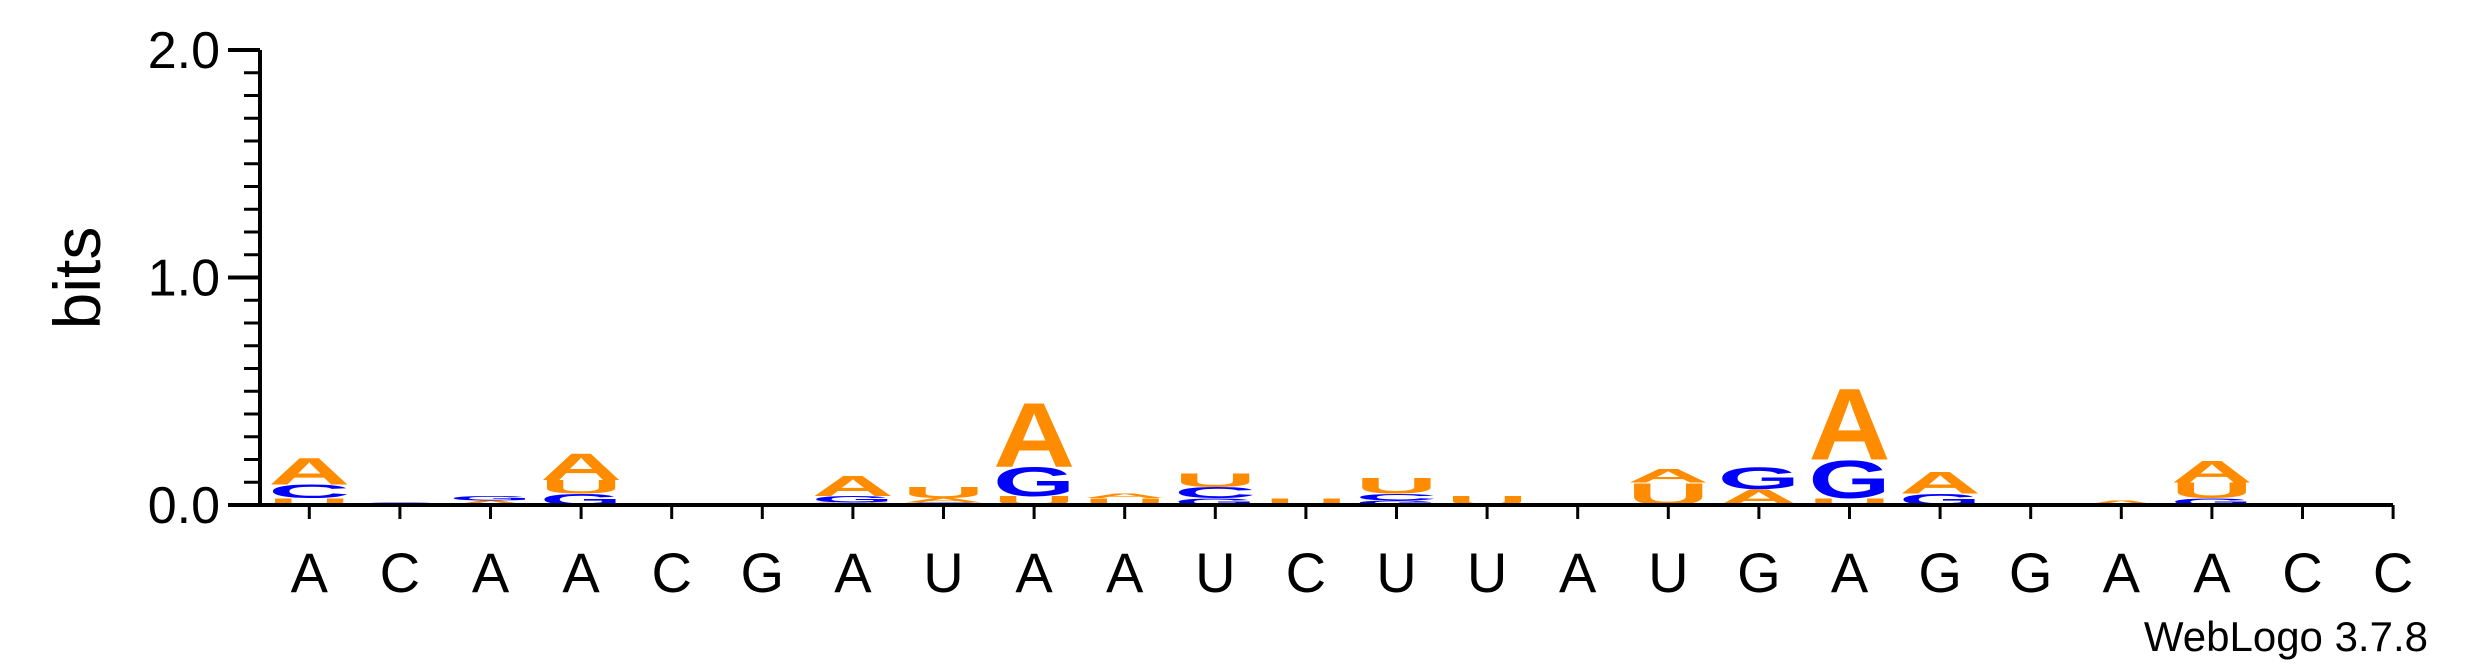  I want to click on weblogo-credit: WebLogo 3.7.8, so click(2286, 636).